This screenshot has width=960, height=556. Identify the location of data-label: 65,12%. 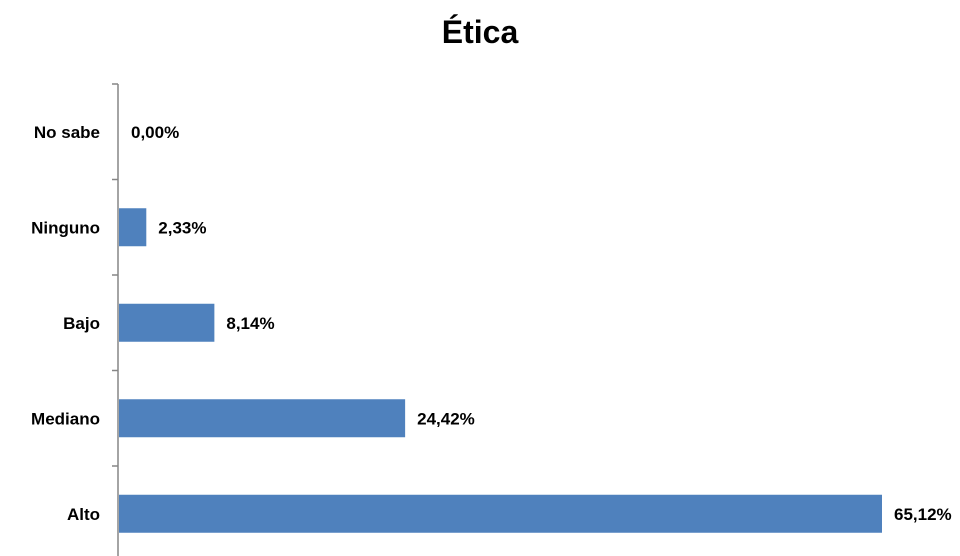
(923, 514).